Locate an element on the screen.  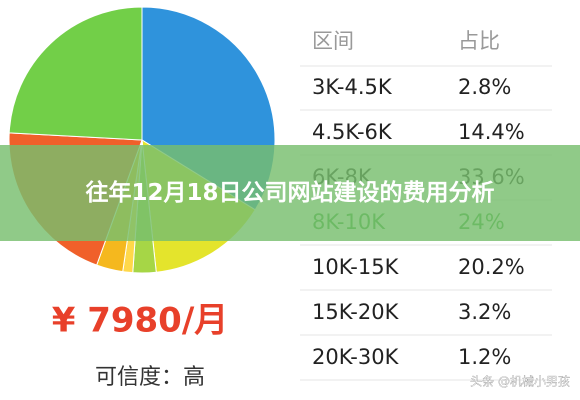
watermark: 头条 @机械小男孩 is located at coordinates (520, 381).